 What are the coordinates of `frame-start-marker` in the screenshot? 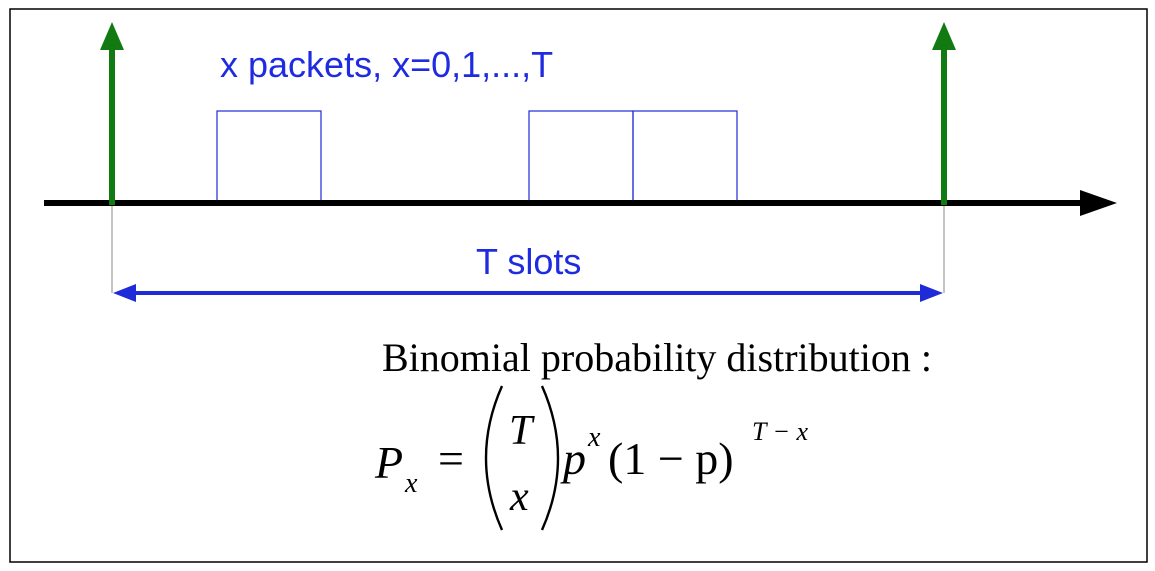 It's located at (112, 113).